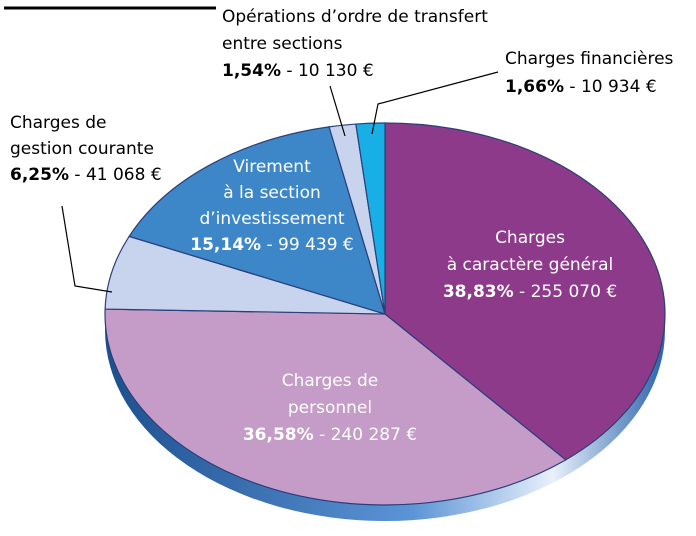 The height and width of the screenshot is (536, 696). Describe the element at coordinates (574, 292) in the screenshot. I see `amount-label: 255 070 €` at that location.